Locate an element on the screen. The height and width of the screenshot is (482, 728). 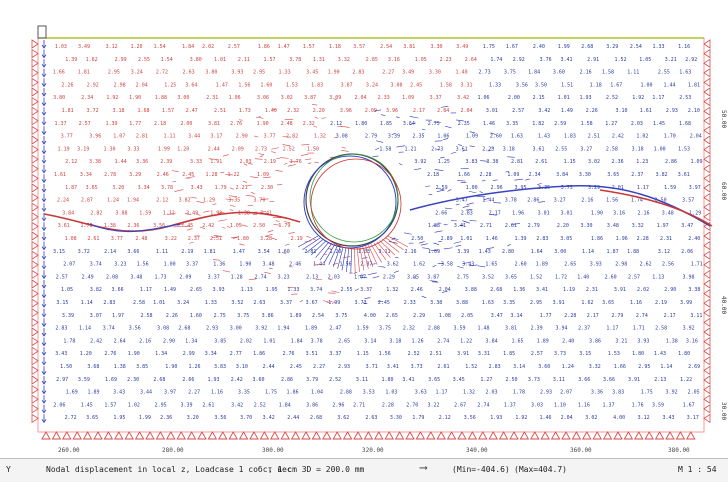
node-value: 2.65 is located at coordinates (344, 341).